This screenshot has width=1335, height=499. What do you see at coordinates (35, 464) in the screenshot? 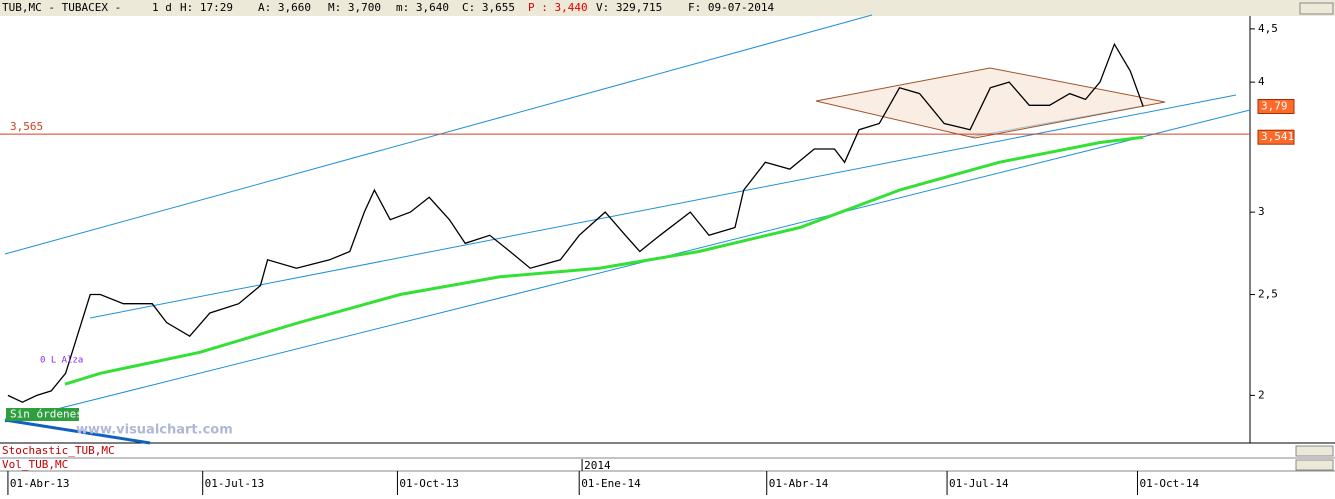
I see `pane-title: Vol_TUB,MC` at bounding box center [35, 464].